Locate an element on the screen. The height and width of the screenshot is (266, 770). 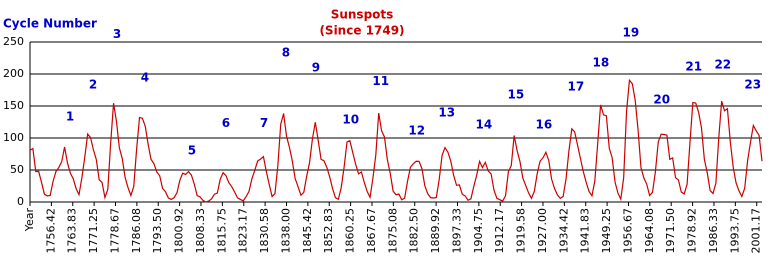
x-tick-label: 1934.42 is located at coordinates (563, 231).